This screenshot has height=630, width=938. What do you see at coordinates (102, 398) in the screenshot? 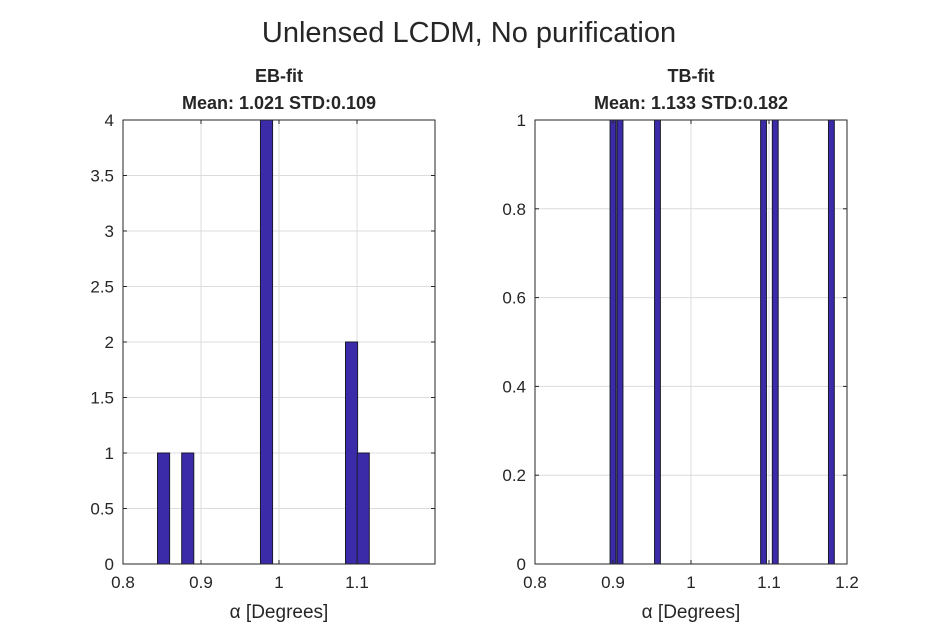
I see `y-tick-label: 1.5` at bounding box center [102, 398].